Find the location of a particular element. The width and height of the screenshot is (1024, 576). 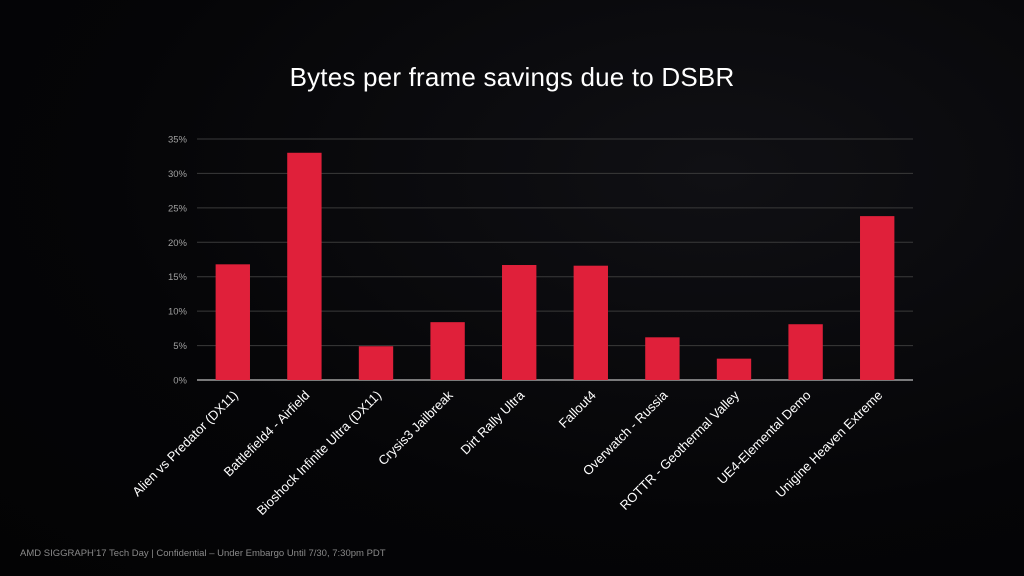

y-tick-label: 0% is located at coordinates (180, 381).